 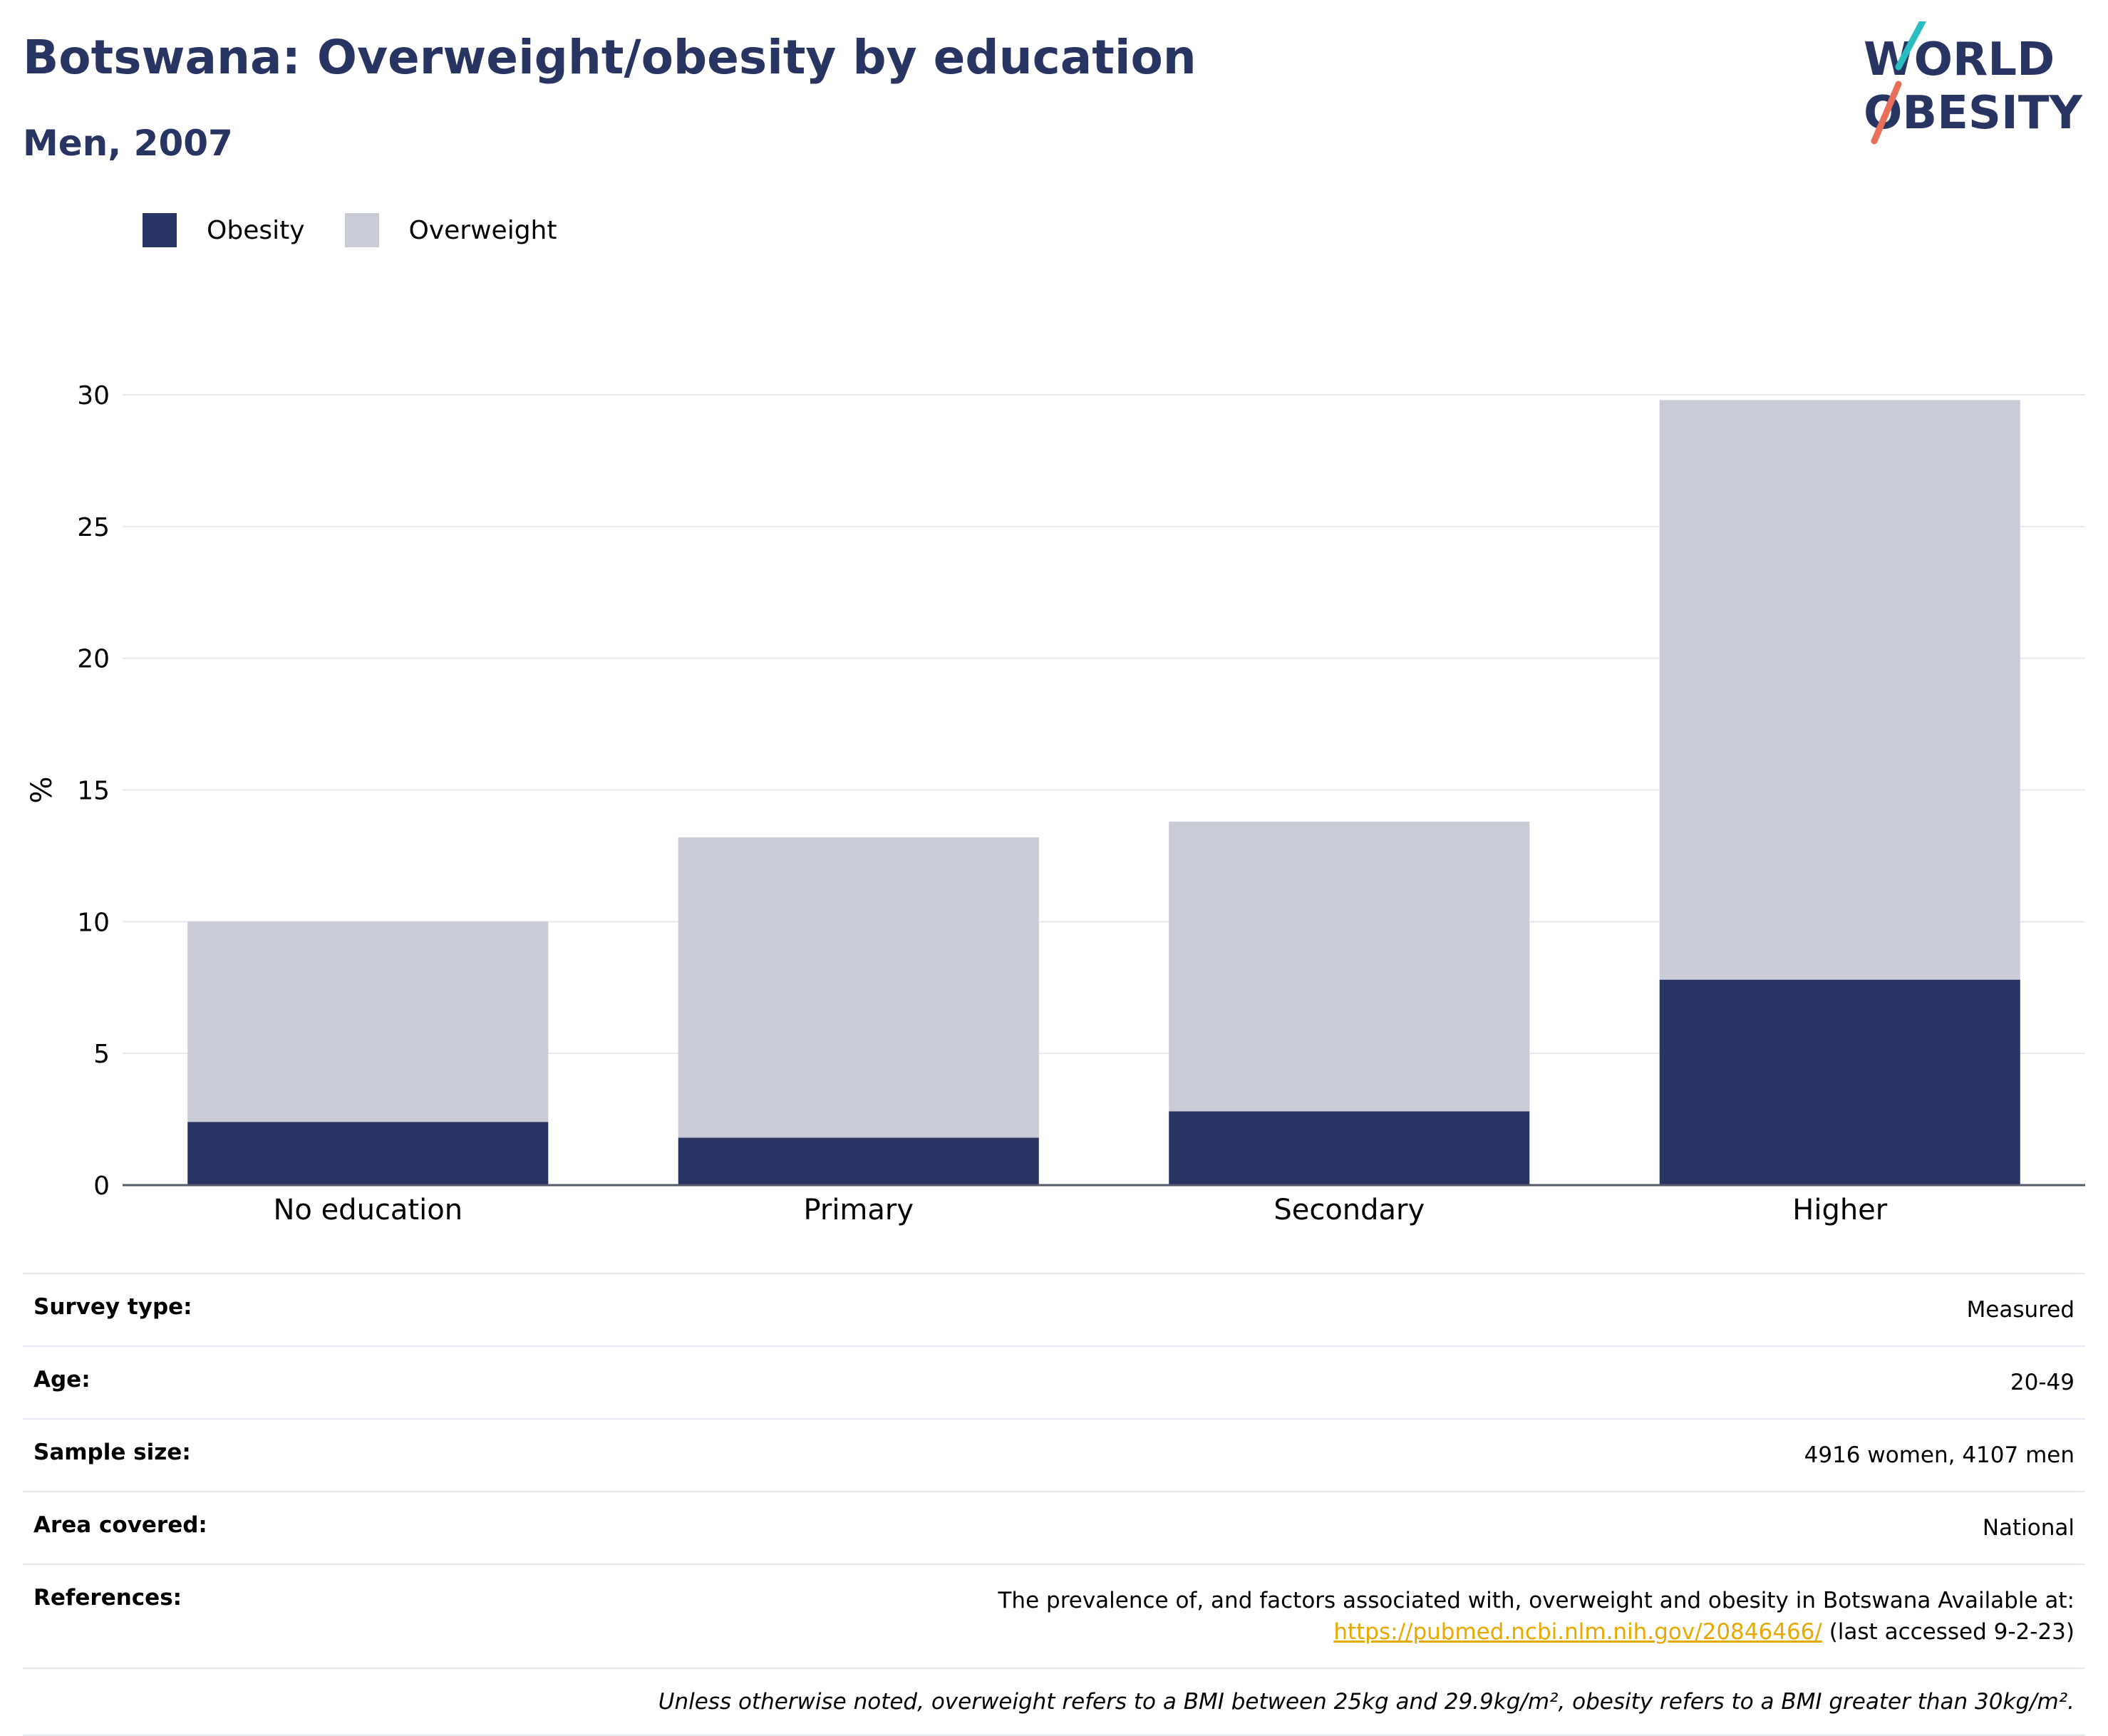 I want to click on info-row-sample-size: Sample size: 4916 women, 4107 men, so click(x=1054, y=1455).